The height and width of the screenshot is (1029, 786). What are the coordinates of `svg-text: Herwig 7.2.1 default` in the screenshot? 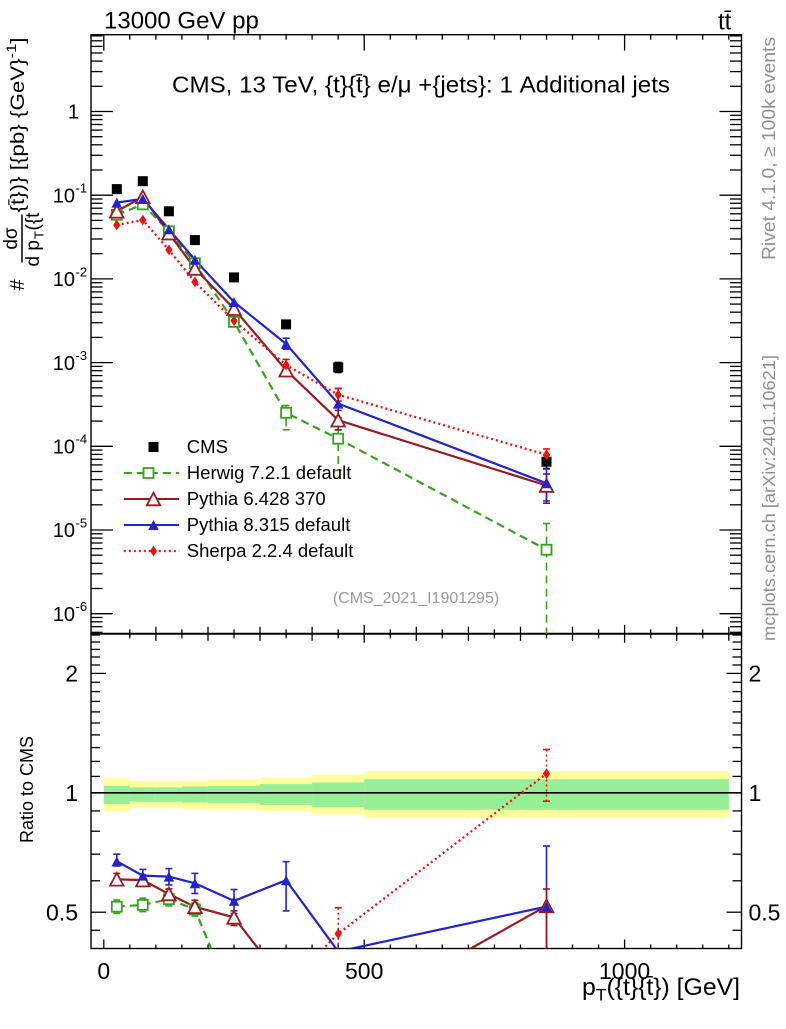 It's located at (269, 472).